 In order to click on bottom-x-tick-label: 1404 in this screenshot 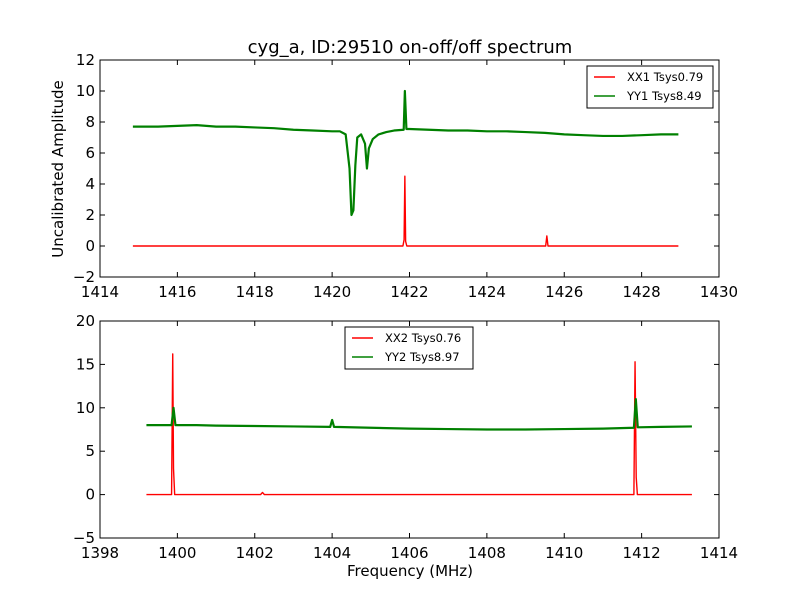, I will do `click(332, 553)`.